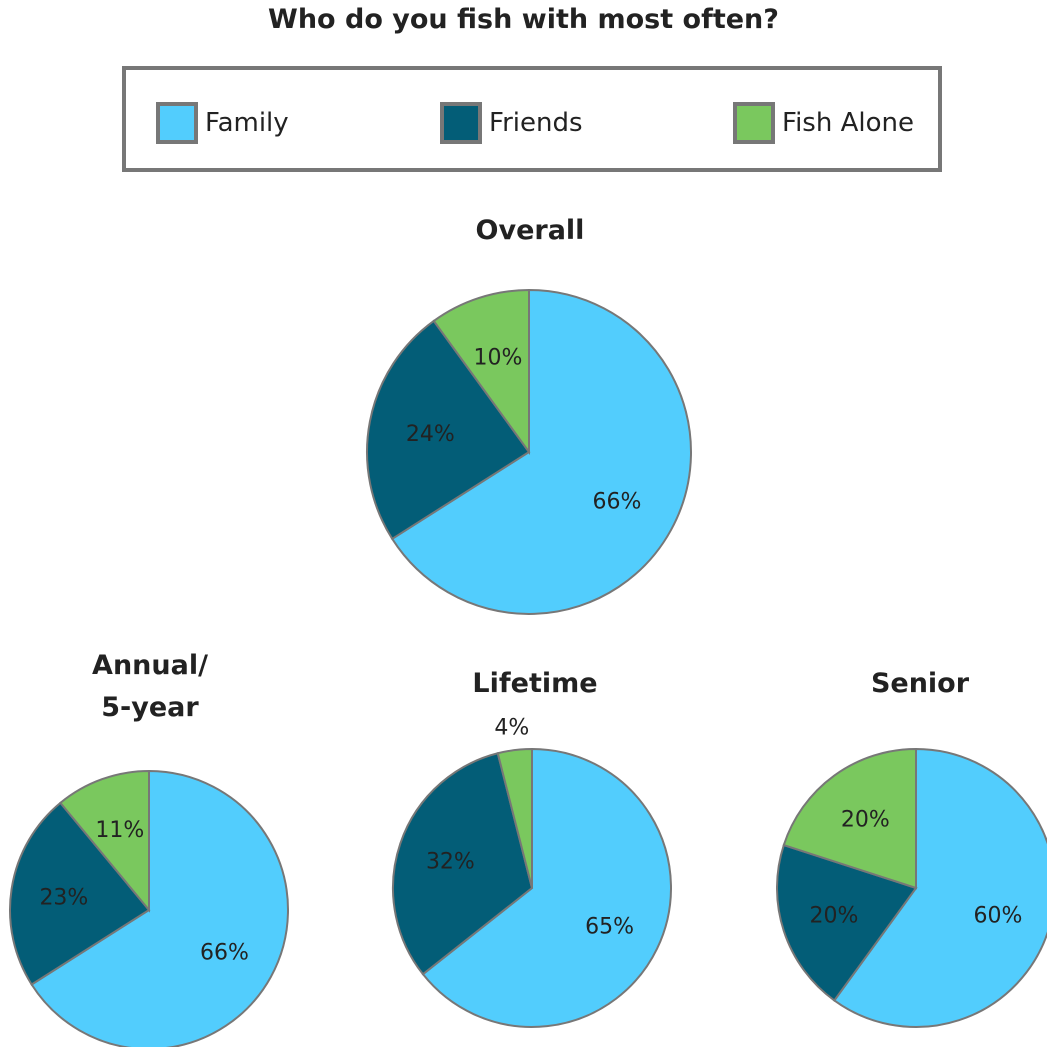 This screenshot has height=1047, width=1047. Describe the element at coordinates (481, 372) in the screenshot. I see `slice-overall-fish-alone` at that location.